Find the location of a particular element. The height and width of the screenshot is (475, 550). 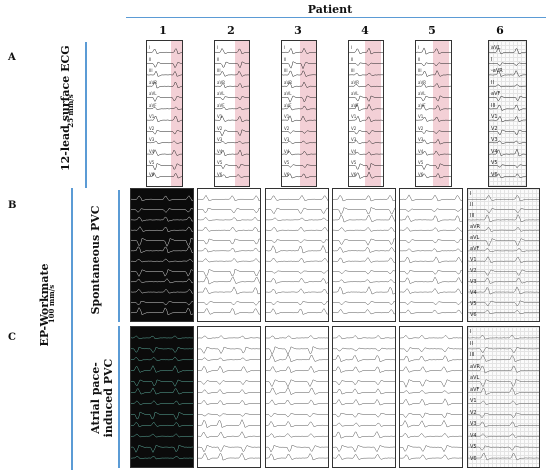

patient-header-underline is located at coordinates (336, 17).